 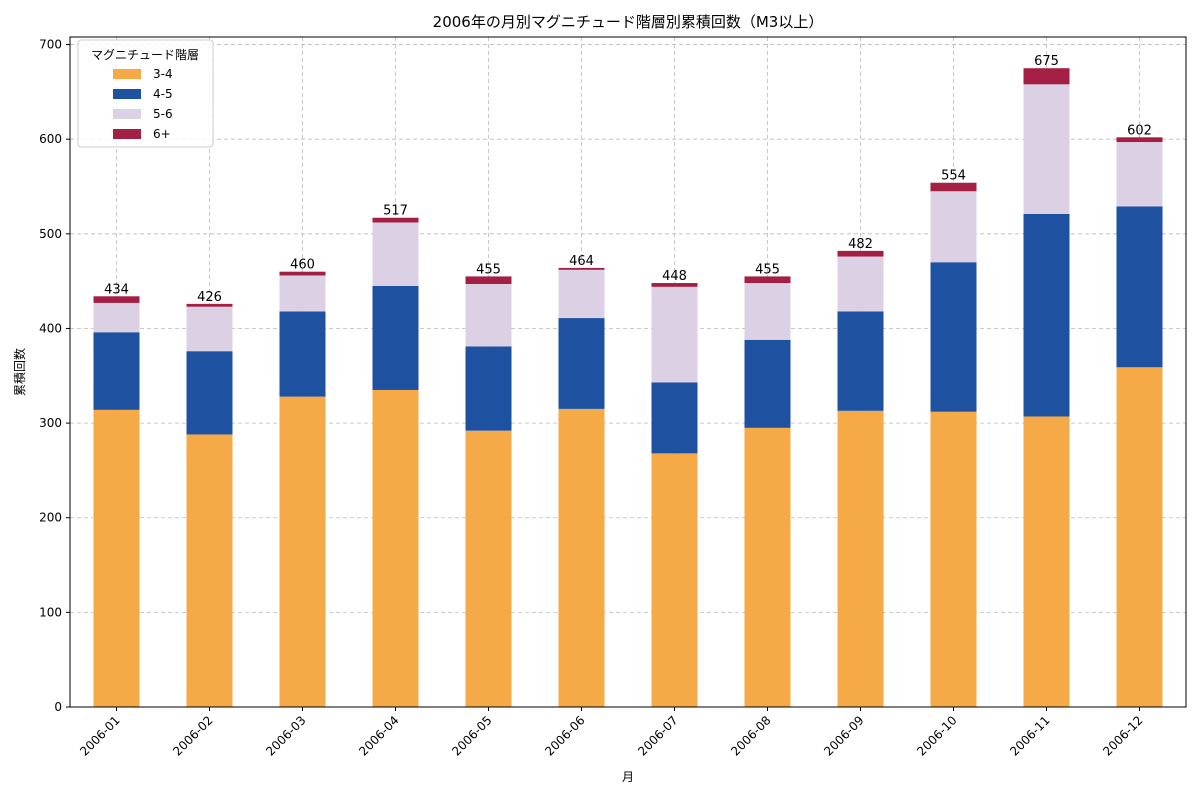 What do you see at coordinates (564, 735) in the screenshot?
I see `x-tick-label: 2006-06` at bounding box center [564, 735].